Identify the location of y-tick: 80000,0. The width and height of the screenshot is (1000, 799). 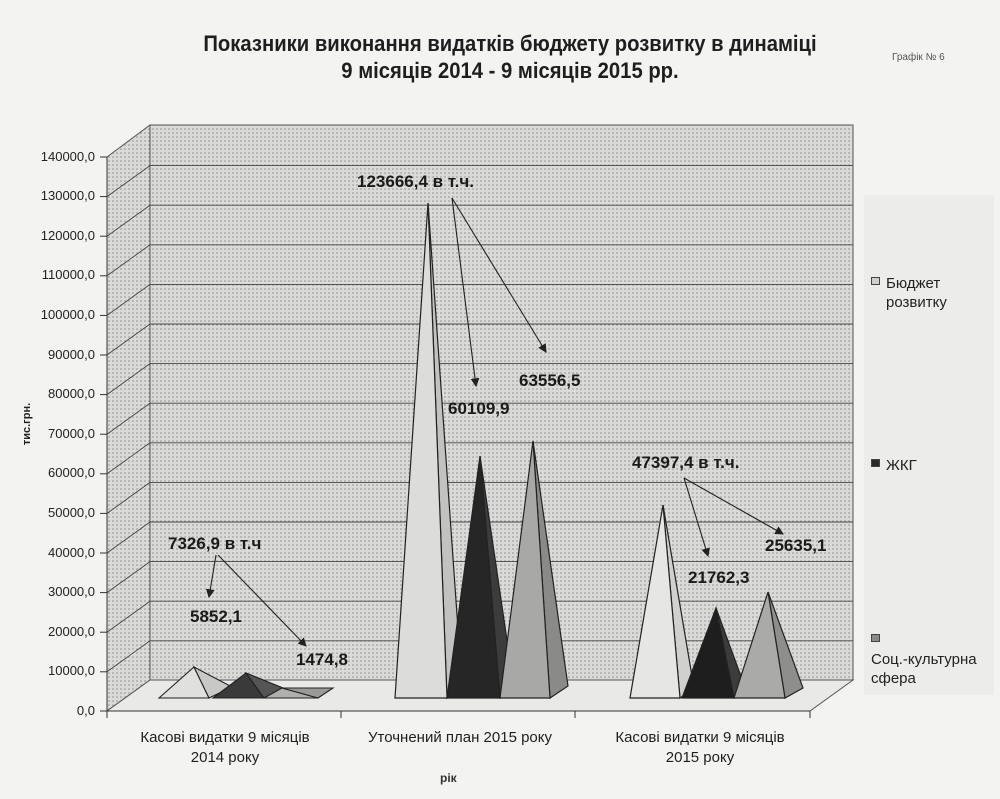
(71, 393).